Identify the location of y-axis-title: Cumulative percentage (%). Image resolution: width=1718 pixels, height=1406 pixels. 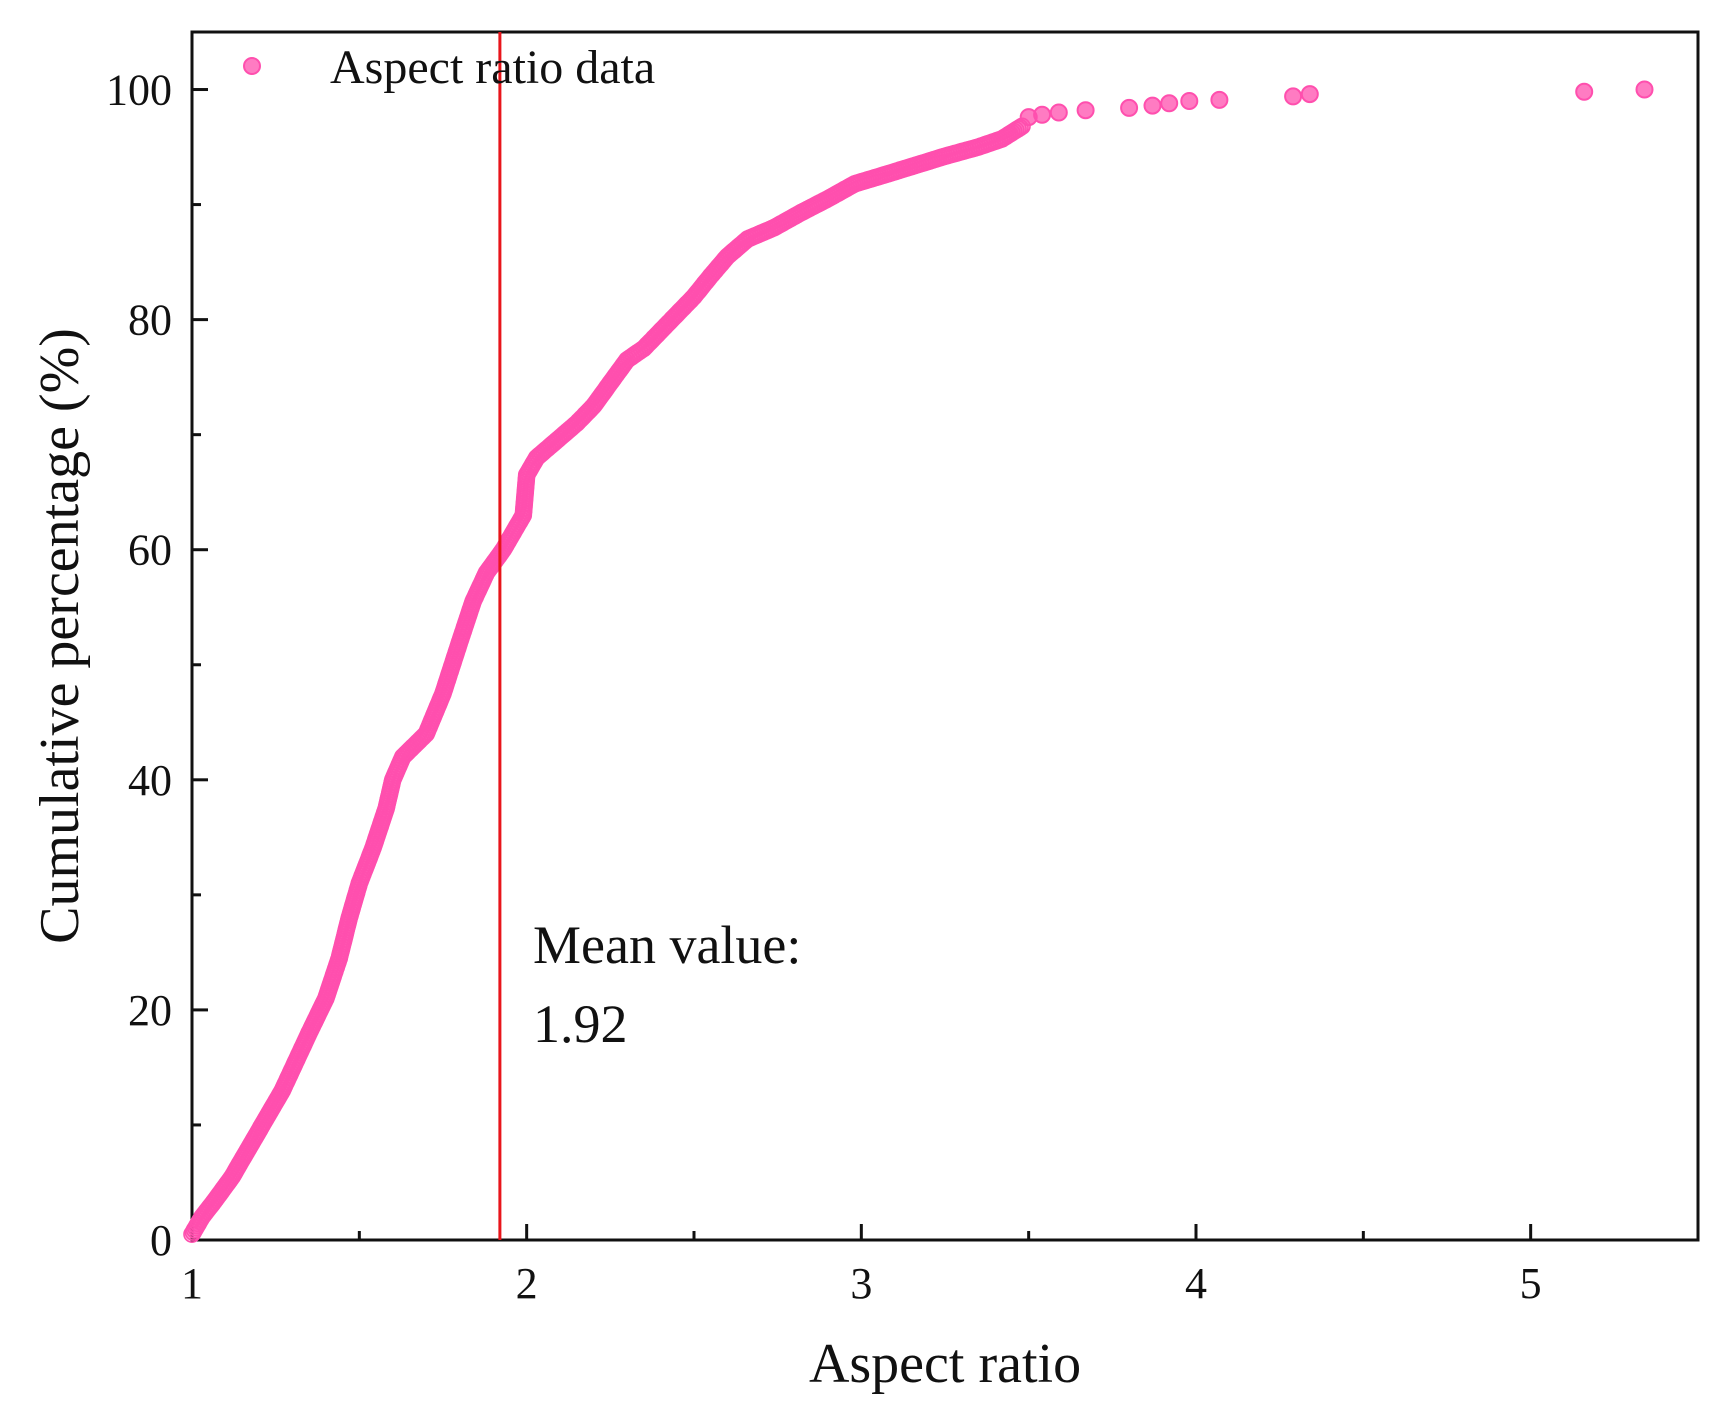
(60, 636).